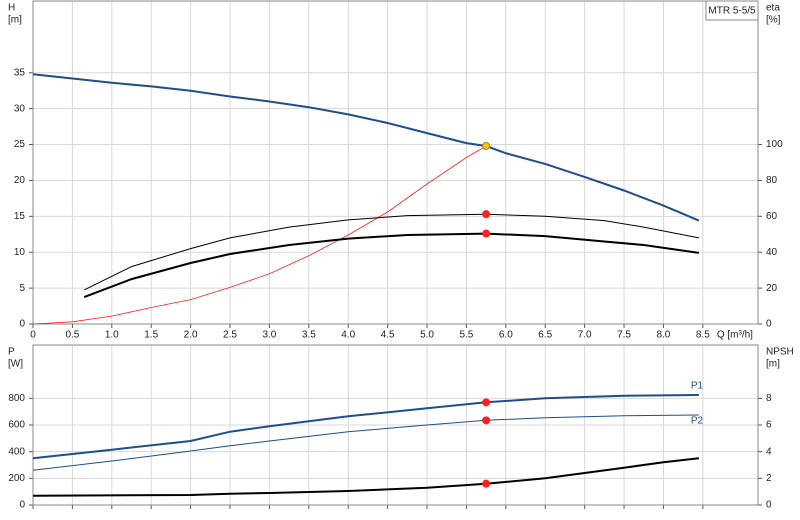 The height and width of the screenshot is (520, 800). I want to click on y-tick-label: 200, so click(16, 478).